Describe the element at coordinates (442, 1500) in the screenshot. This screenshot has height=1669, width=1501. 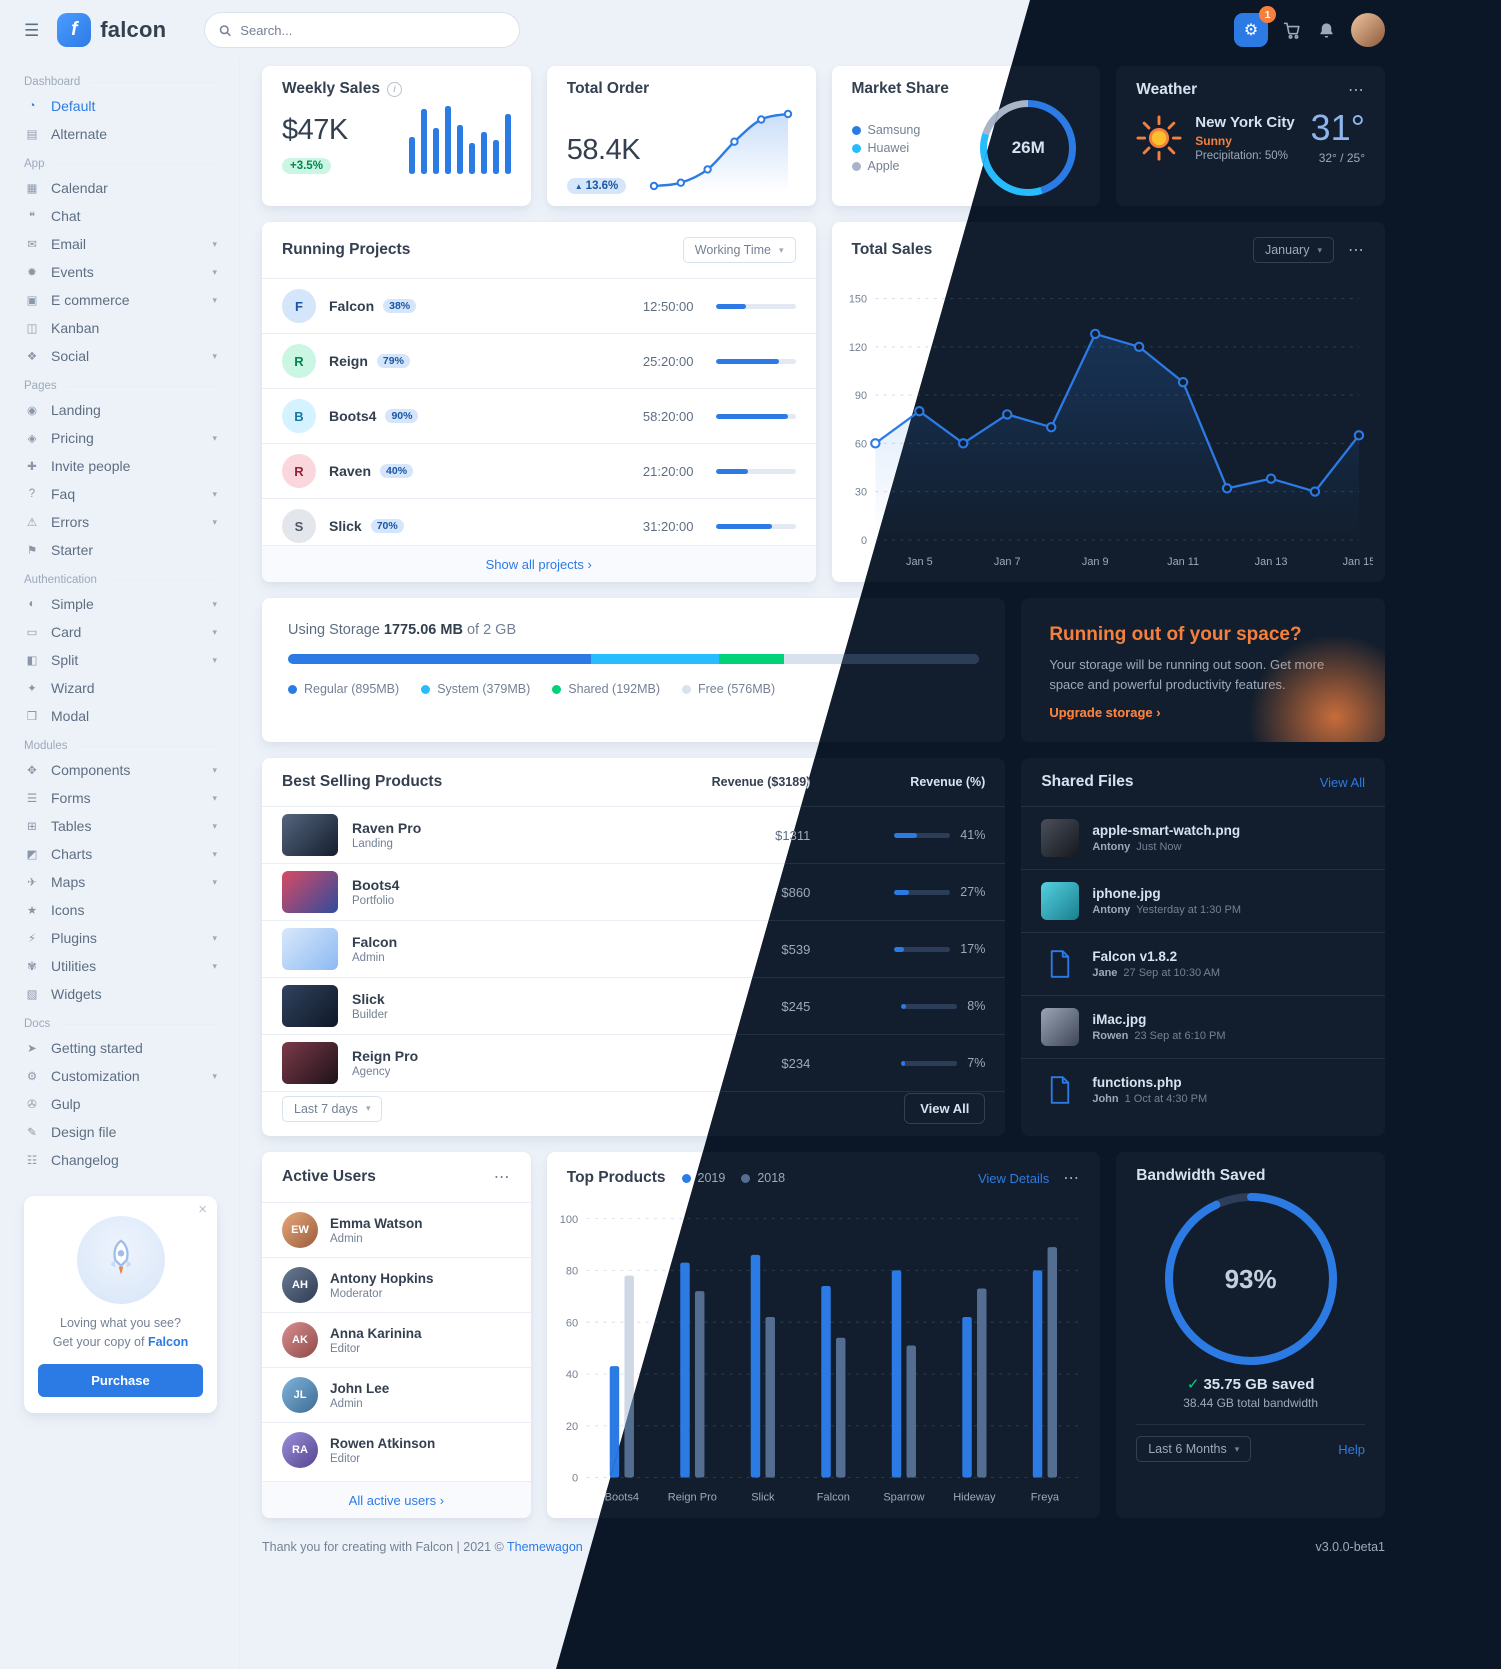
I see `arrow-right-icon: ›` at that location.